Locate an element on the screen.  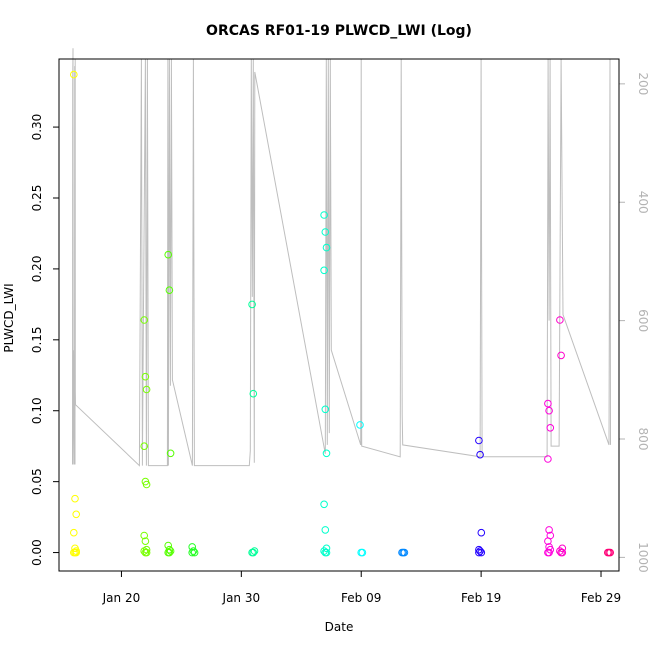
y-tick-label: 0.05 is located at coordinates (37, 481).